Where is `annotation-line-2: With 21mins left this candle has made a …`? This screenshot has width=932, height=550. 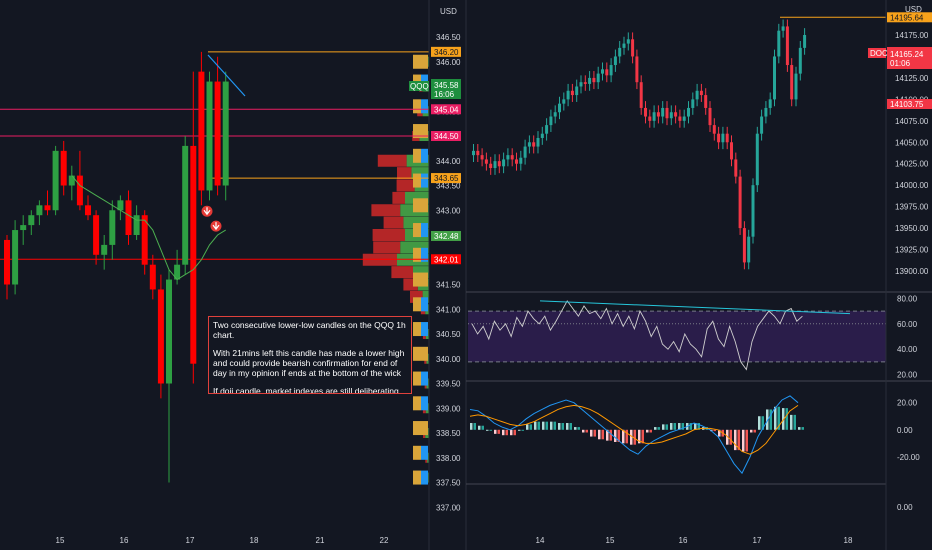 annotation-line-2: With 21mins left this candle has made a … is located at coordinates (309, 363).